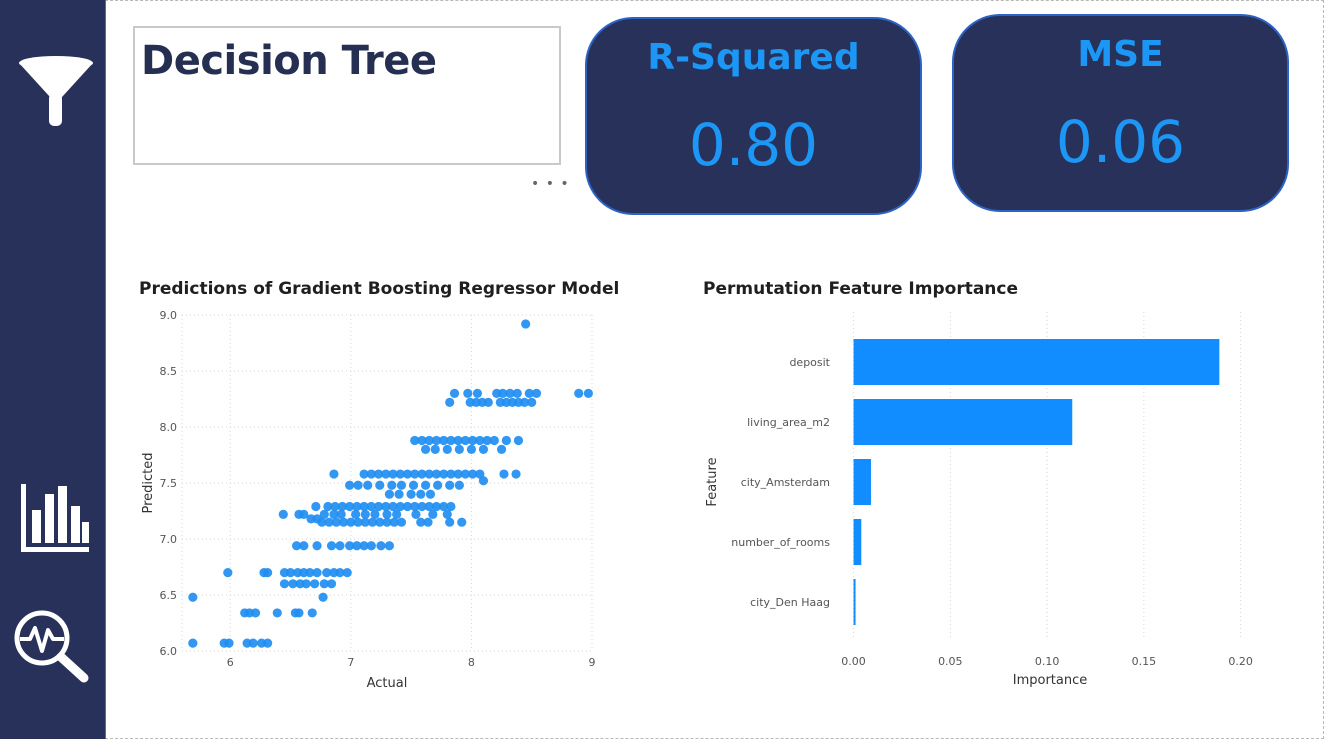 Image resolution: width=1324 pixels, height=739 pixels. Describe the element at coordinates (854, 602) in the screenshot. I see `importance-bar` at that location.